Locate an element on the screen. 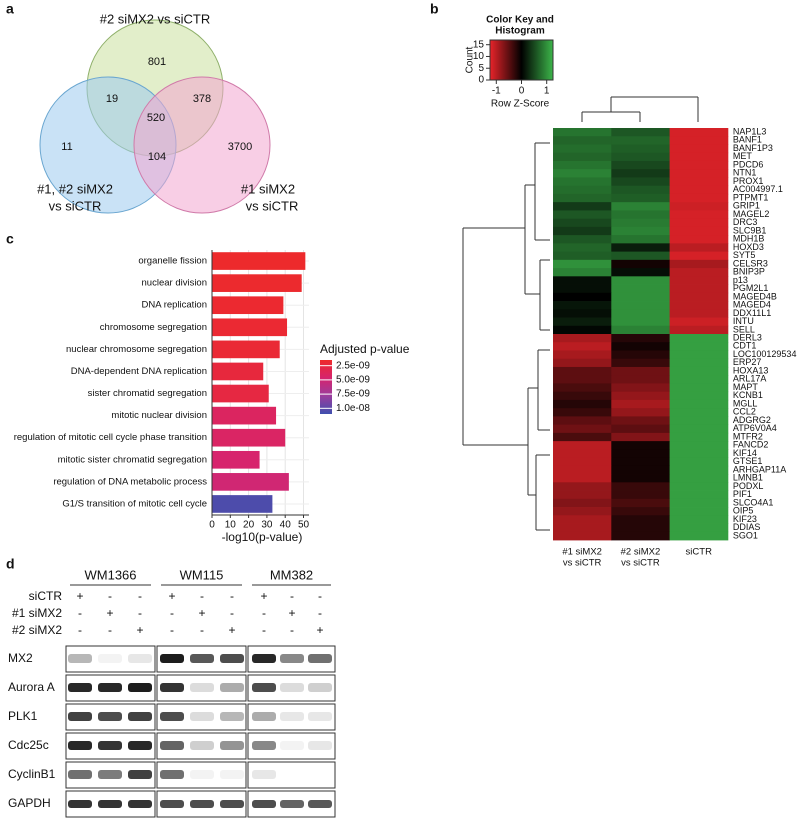 The width and height of the screenshot is (800, 820). venn-label: #1 siMX2 is located at coordinates (268, 188).